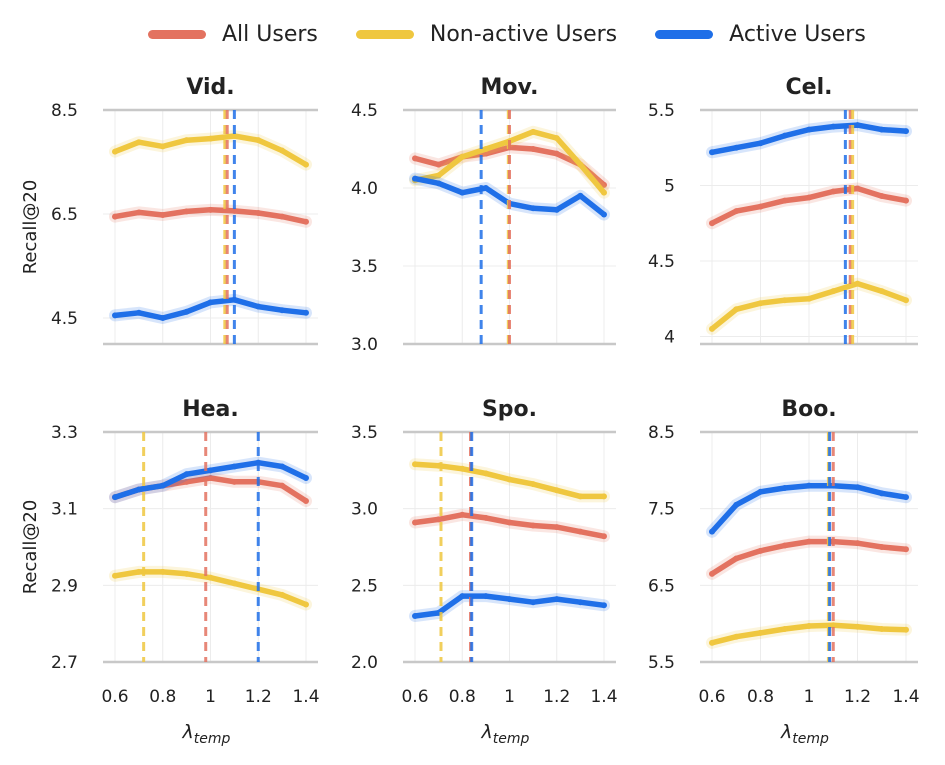  Describe the element at coordinates (364, 510) in the screenshot. I see `y-tick-label: 3.0` at that location.